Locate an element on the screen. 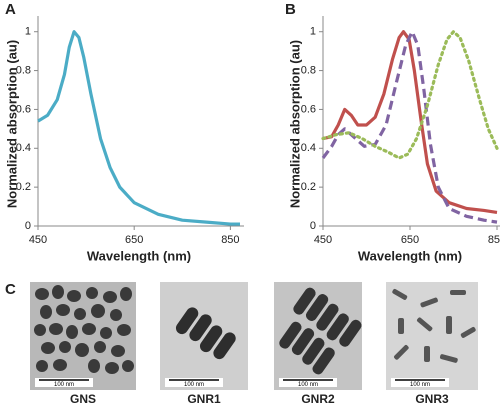 This screenshot has height=408, width=500. panel-label: B is located at coordinates (290, 9).